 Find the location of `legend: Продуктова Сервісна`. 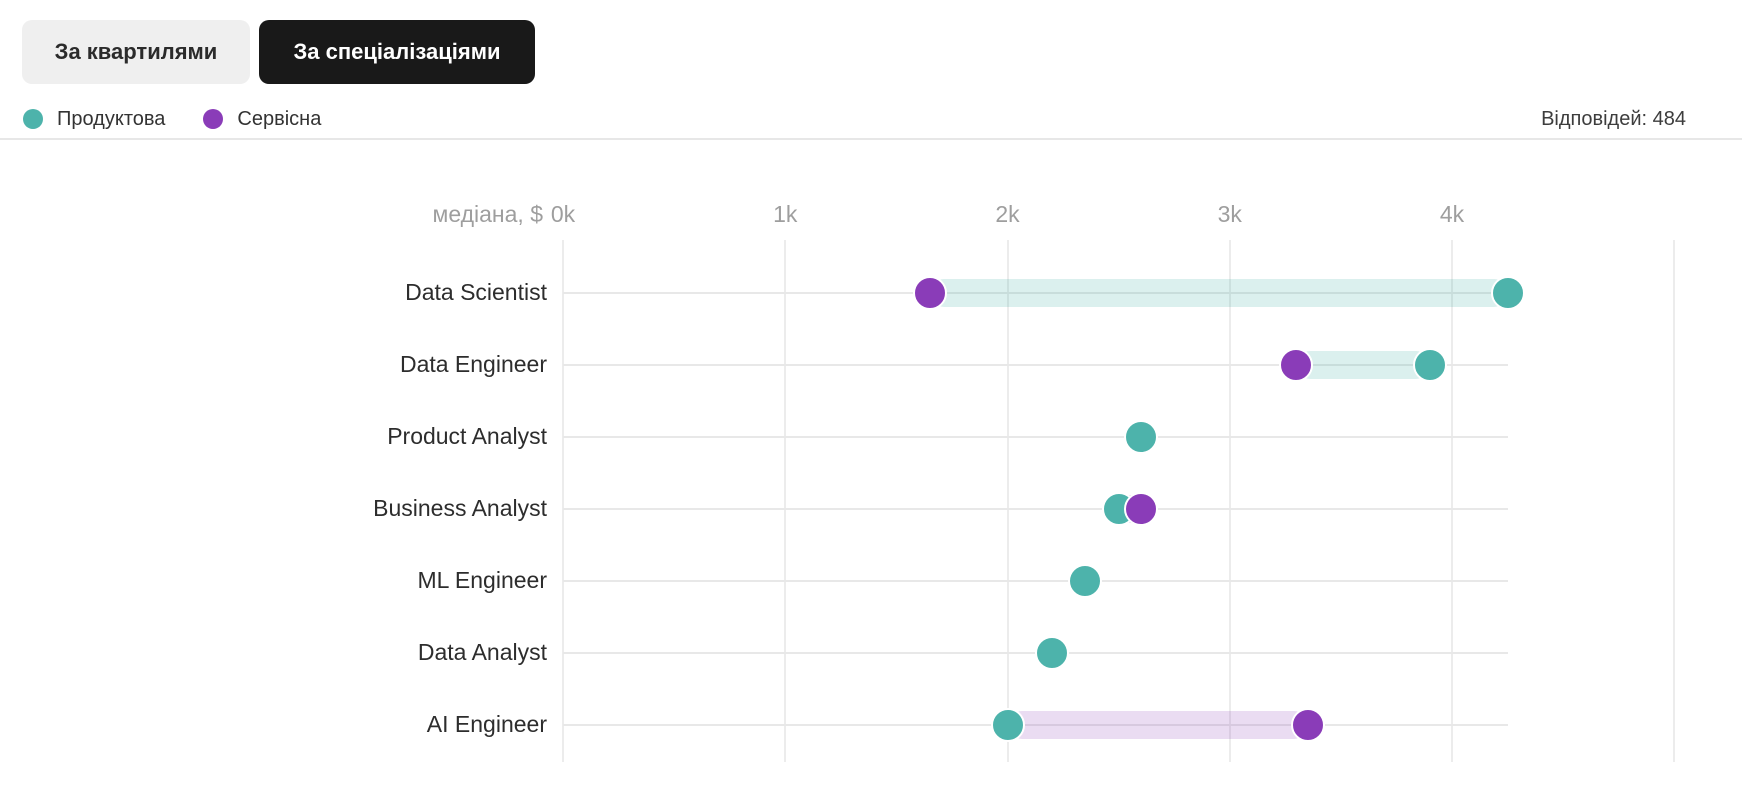

legend: Продуктова Сервісна is located at coordinates (172, 119).